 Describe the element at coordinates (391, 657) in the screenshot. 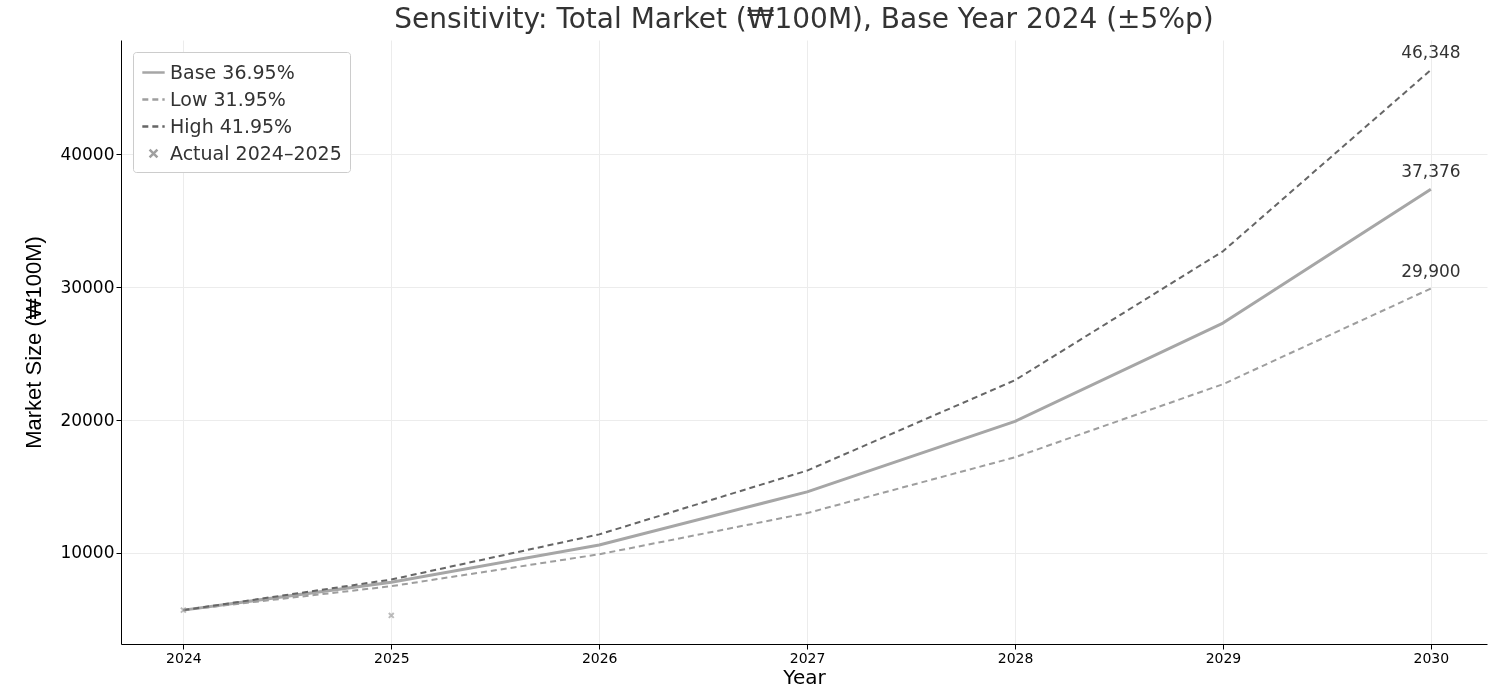

I see `x-tick-label: 2025` at that location.